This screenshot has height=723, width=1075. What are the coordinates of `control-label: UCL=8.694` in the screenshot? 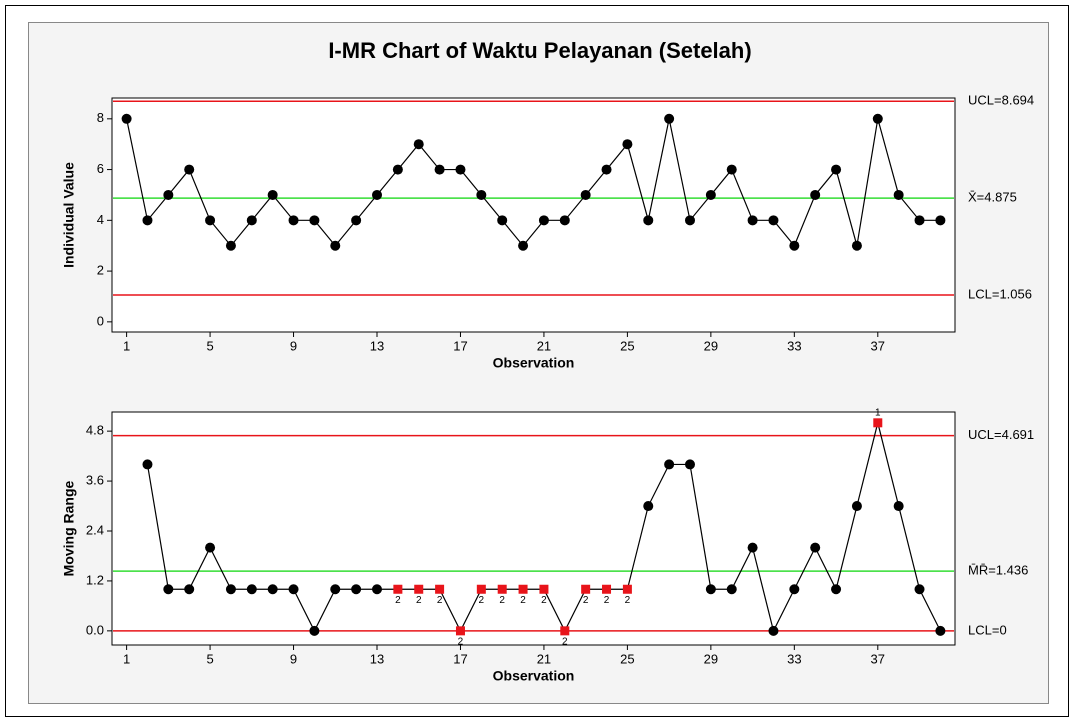 It's located at (1001, 100).